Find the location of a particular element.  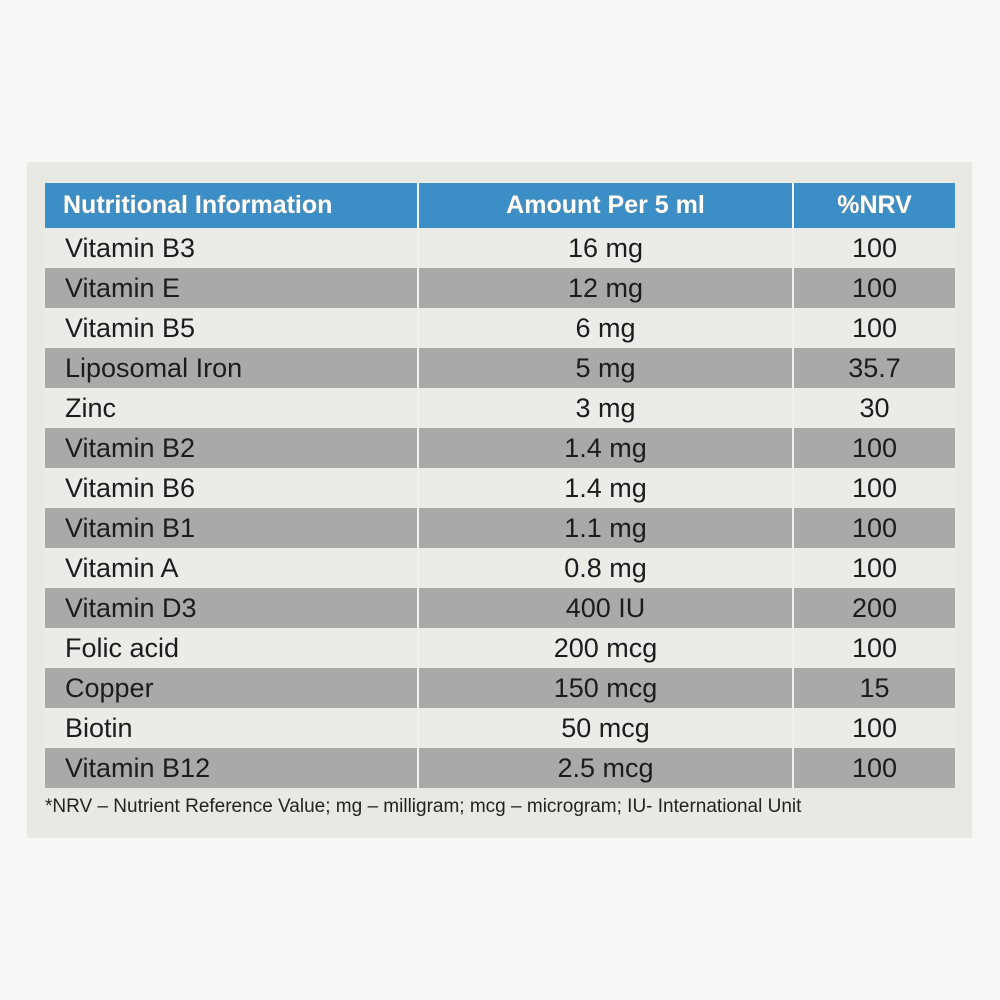

table-cell: Vitamin B3 is located at coordinates (232, 248).